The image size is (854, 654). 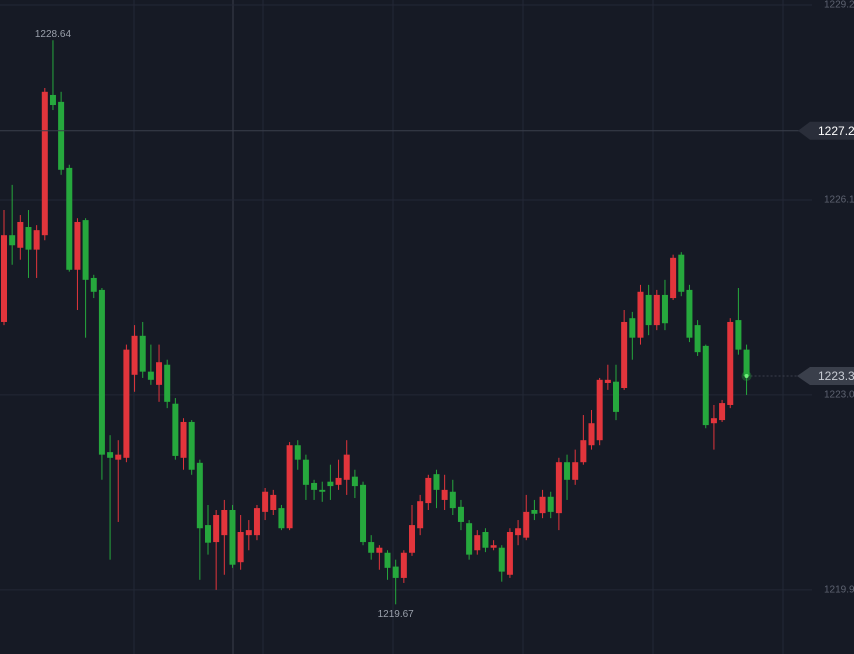 I want to click on low-label: 1219.67, so click(x=396, y=614).